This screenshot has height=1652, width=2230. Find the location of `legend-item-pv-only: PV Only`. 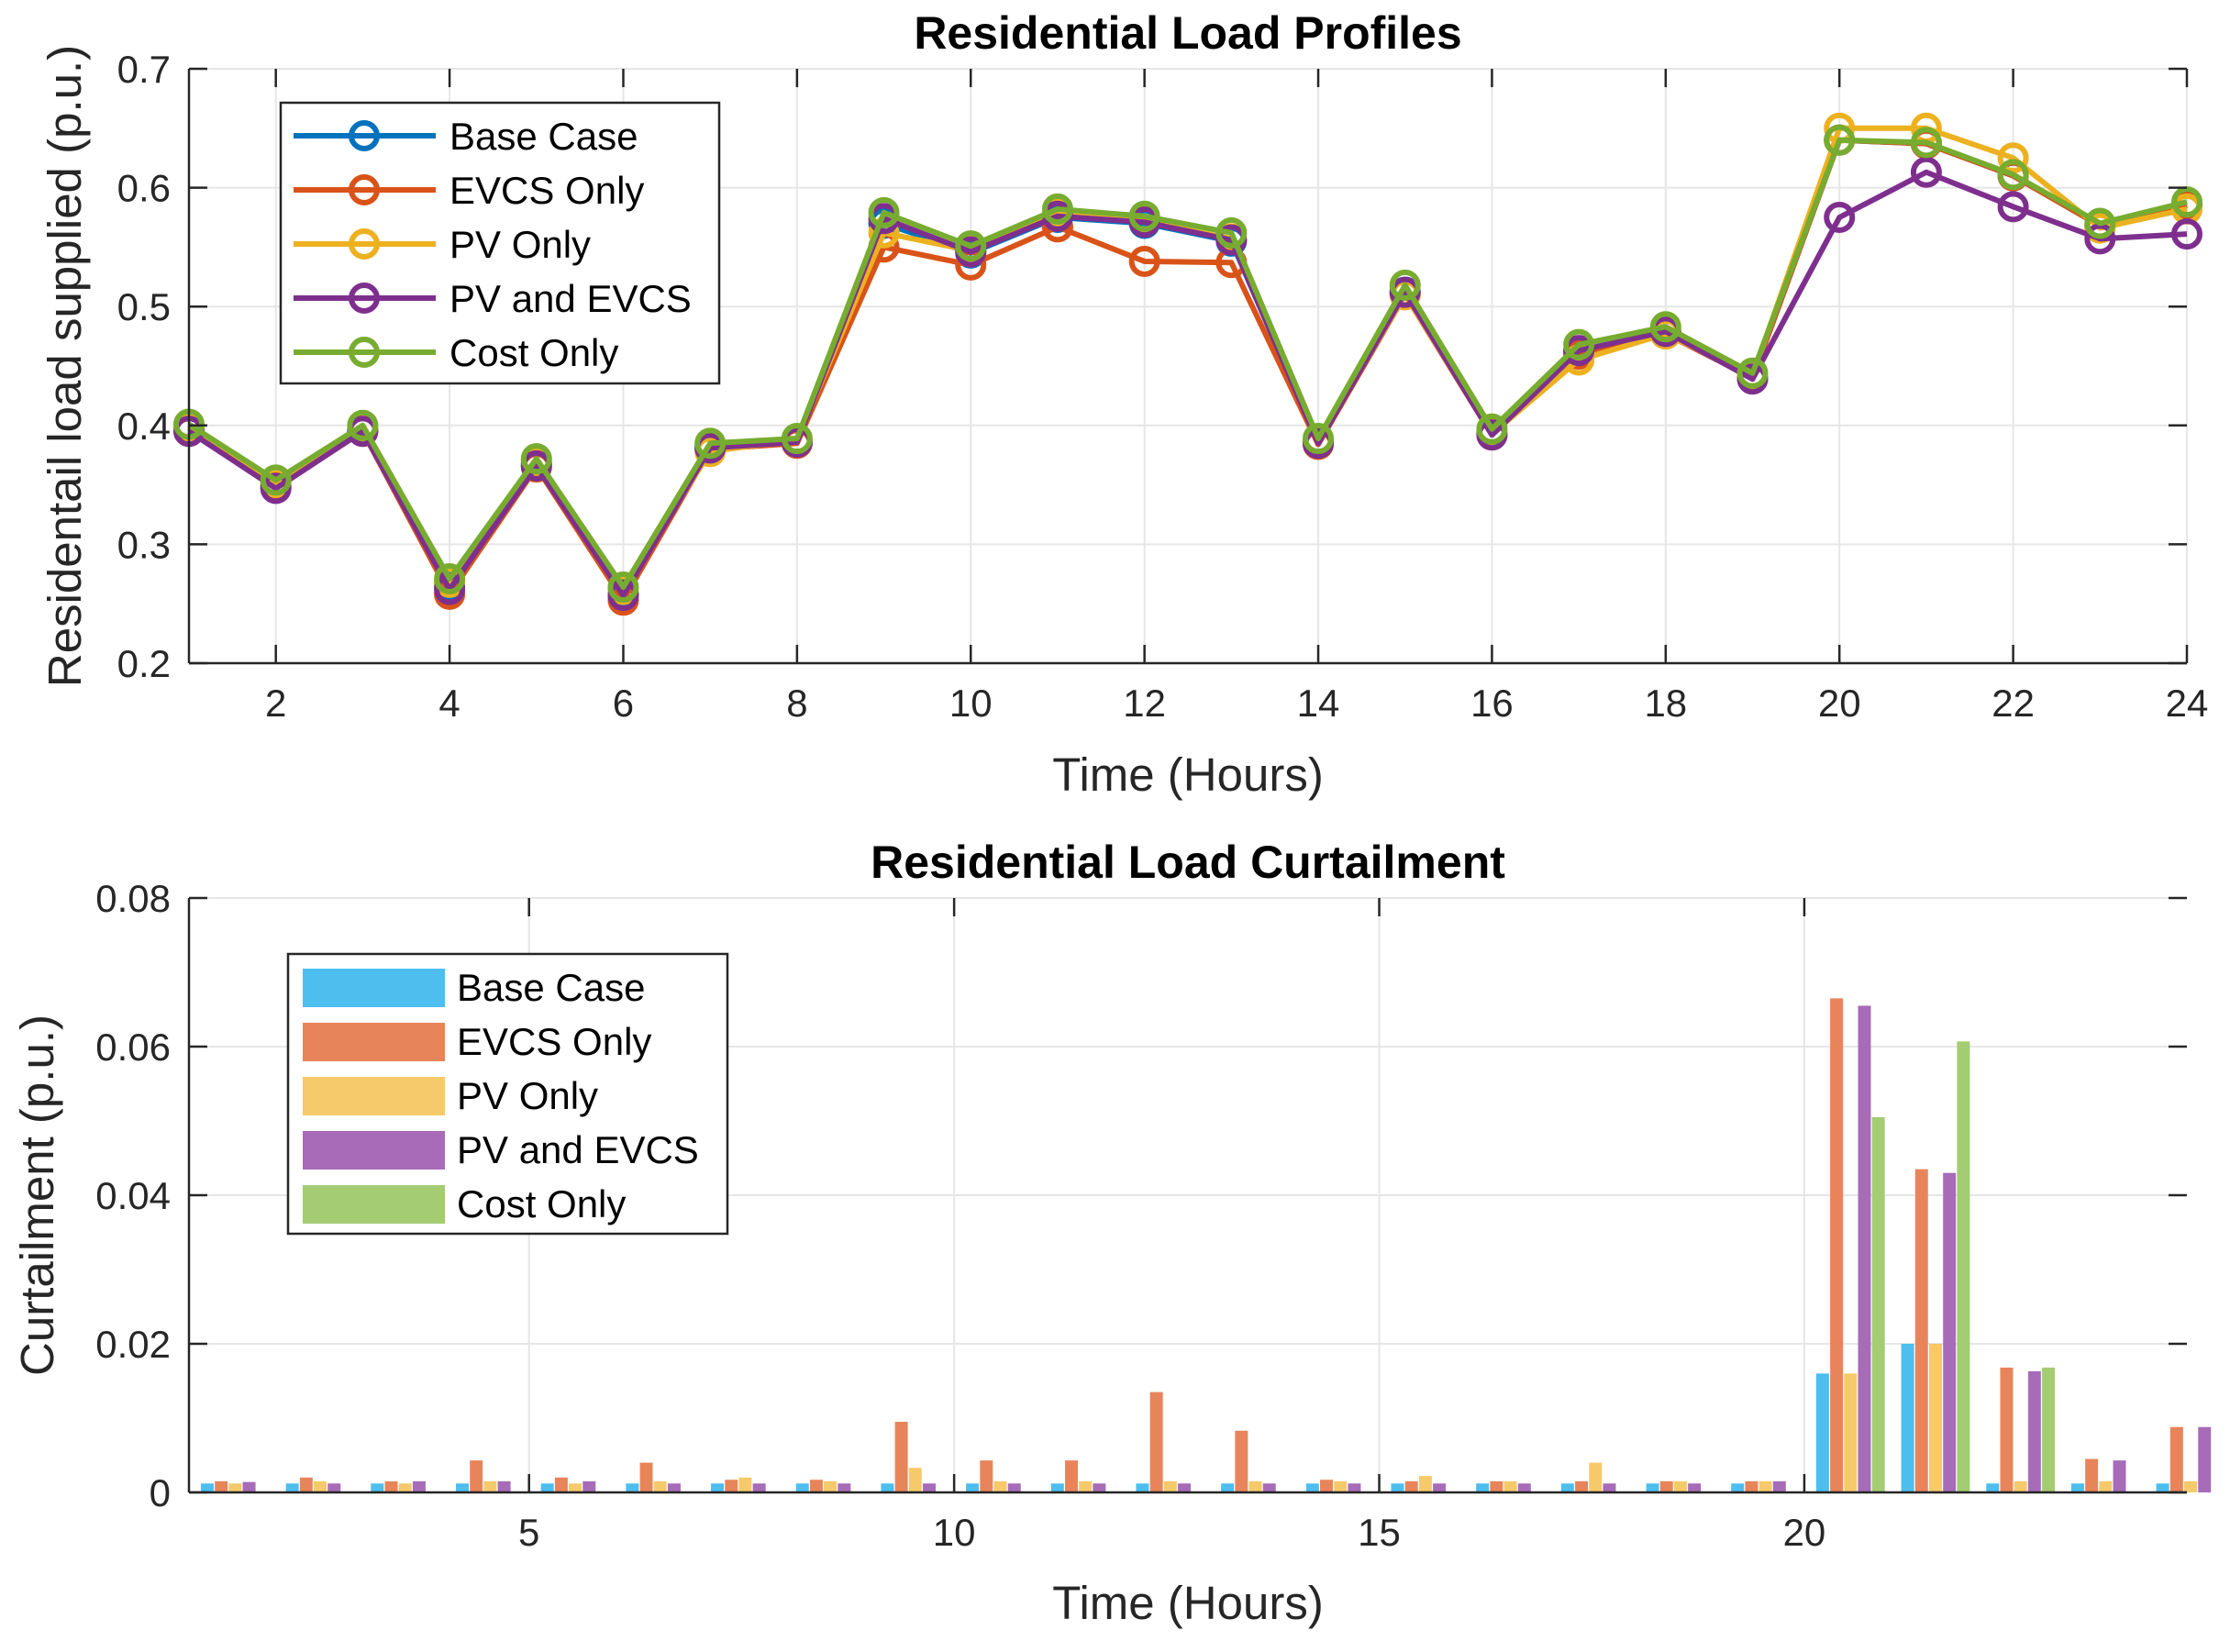

legend-item-pv-only: PV Only is located at coordinates (442, 245).